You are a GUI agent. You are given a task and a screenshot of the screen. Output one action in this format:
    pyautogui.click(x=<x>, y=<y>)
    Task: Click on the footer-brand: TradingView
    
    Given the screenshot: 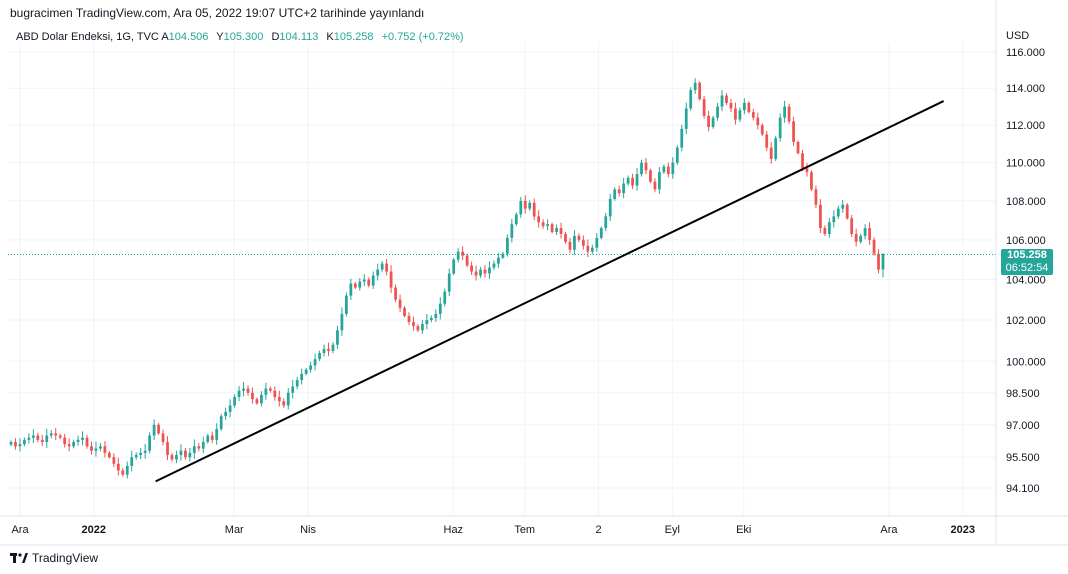 What is the action you would take?
    pyautogui.click(x=54, y=558)
    